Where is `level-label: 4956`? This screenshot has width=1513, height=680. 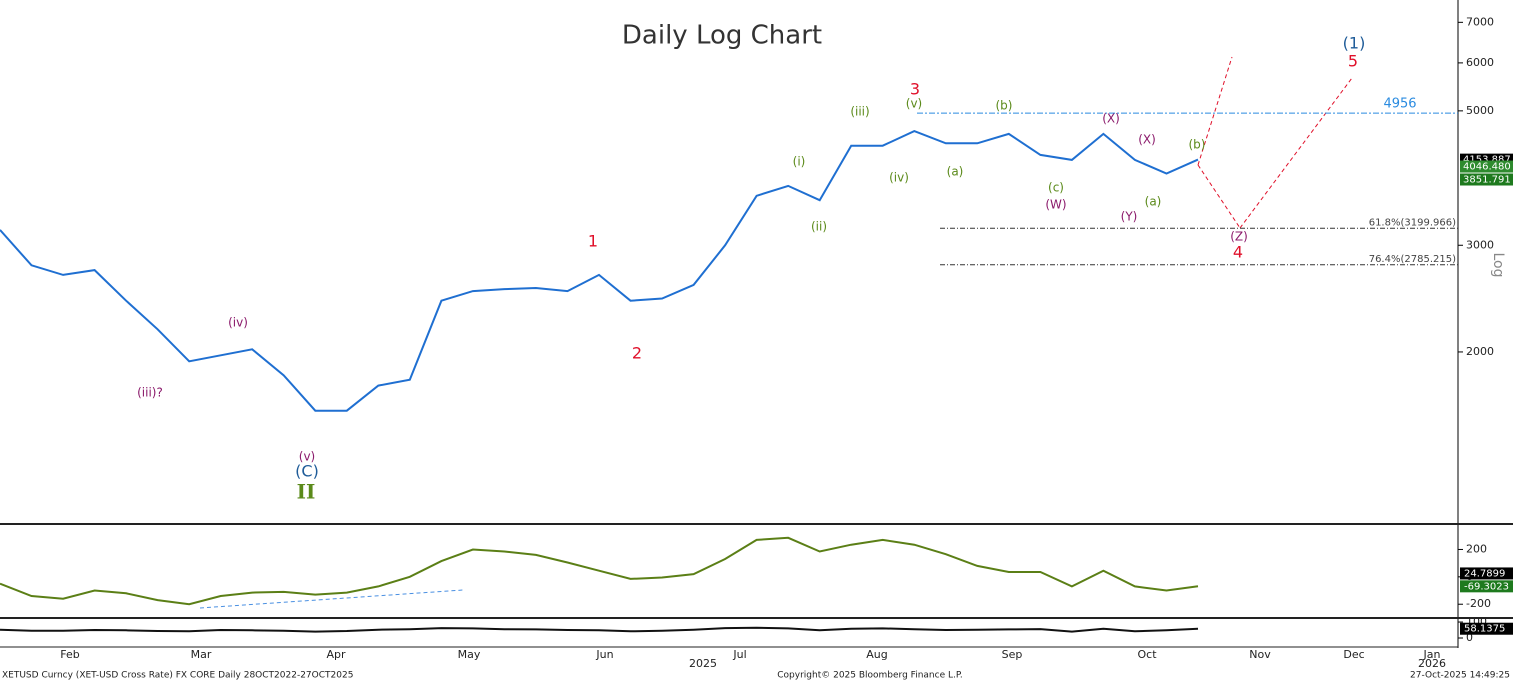
level-label: 4956 is located at coordinates (1399, 104).